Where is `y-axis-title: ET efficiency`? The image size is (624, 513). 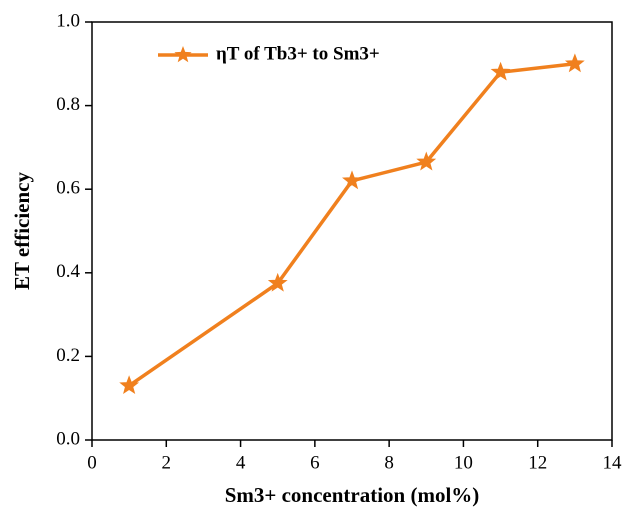 y-axis-title: ET efficiency is located at coordinates (22, 231).